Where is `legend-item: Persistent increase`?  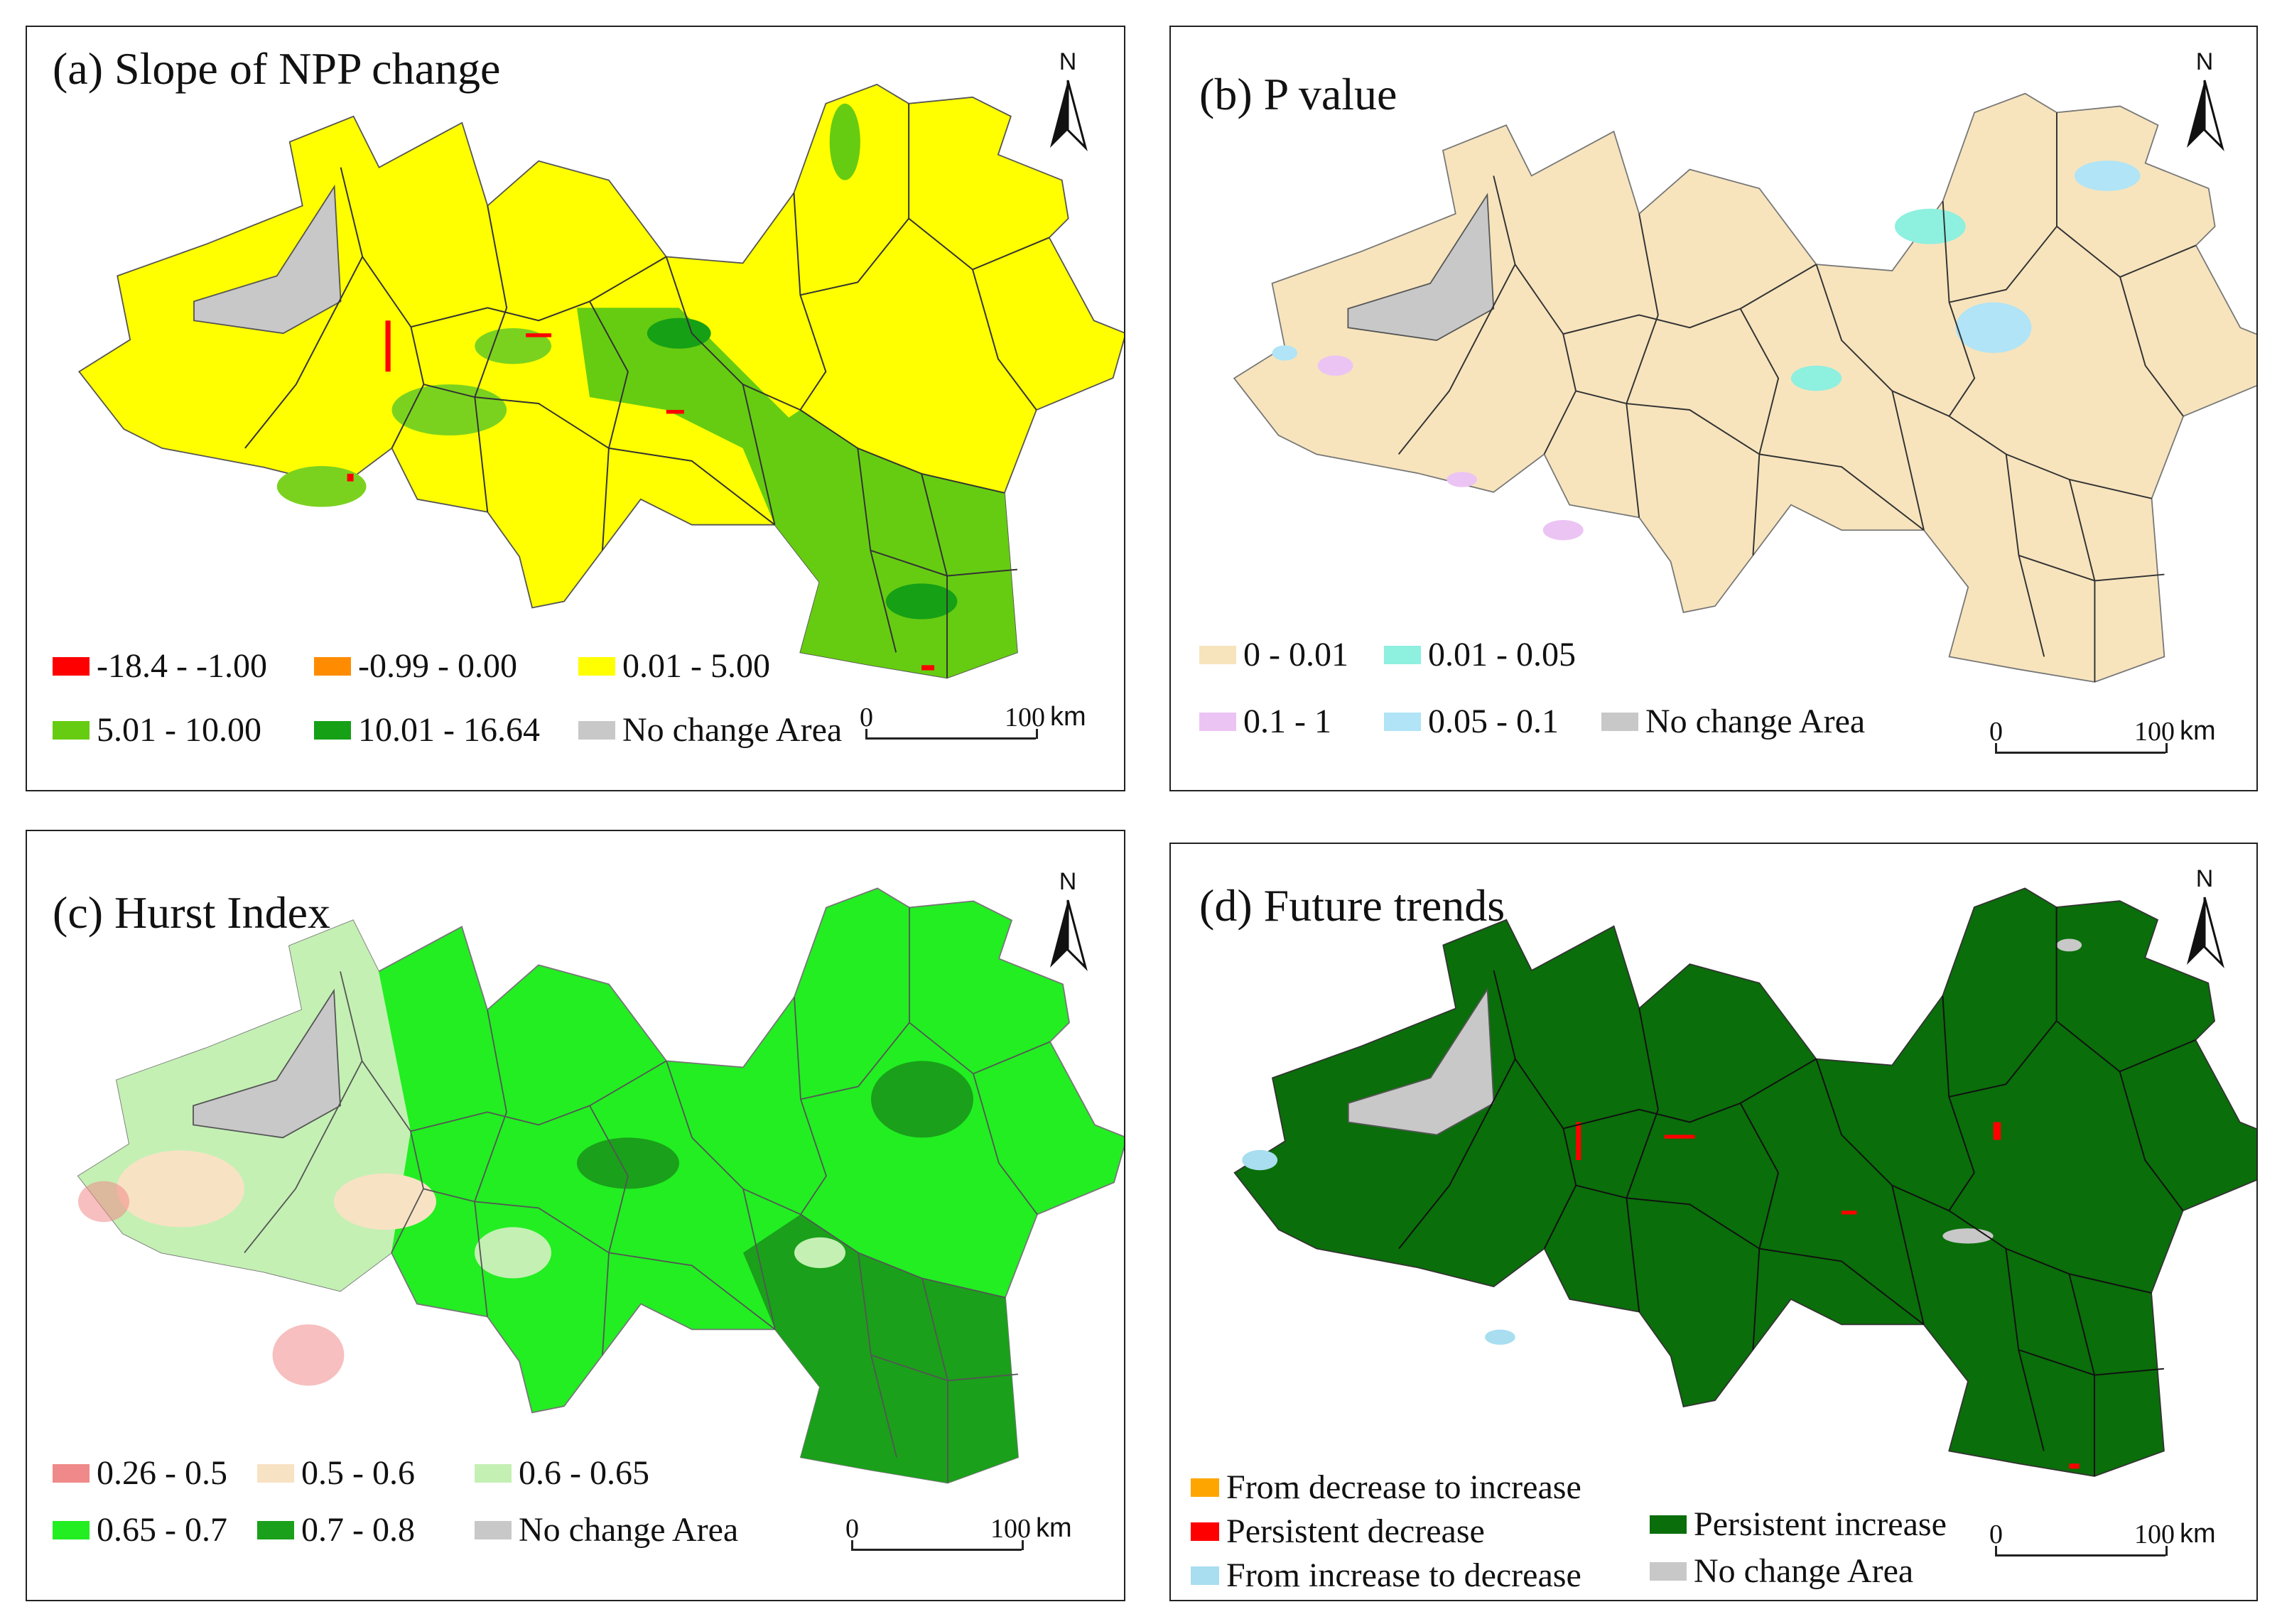 legend-item: Persistent increase is located at coordinates (1798, 1524).